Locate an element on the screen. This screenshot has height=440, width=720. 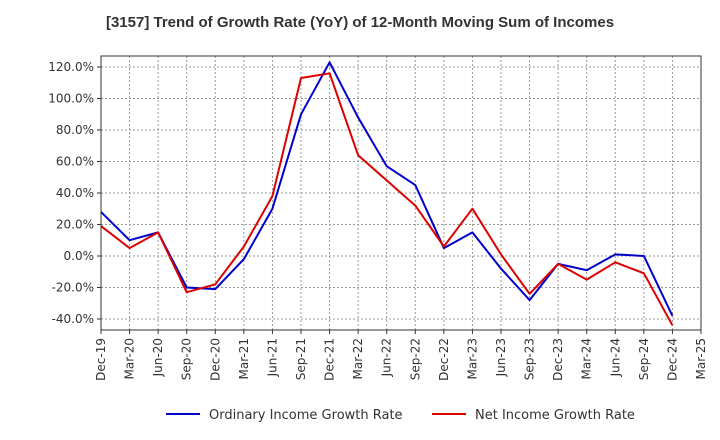
x-tick-label: Sep-21 is located at coordinates (301, 359).